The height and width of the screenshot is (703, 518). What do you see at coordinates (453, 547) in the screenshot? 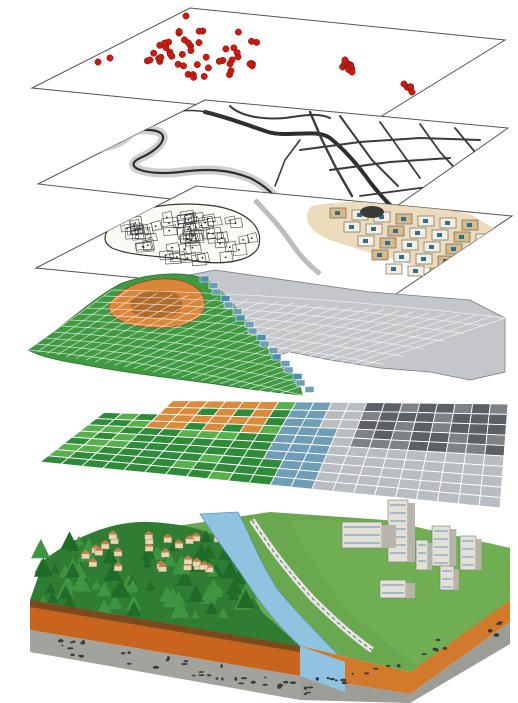
I see `building-side` at bounding box center [453, 547].